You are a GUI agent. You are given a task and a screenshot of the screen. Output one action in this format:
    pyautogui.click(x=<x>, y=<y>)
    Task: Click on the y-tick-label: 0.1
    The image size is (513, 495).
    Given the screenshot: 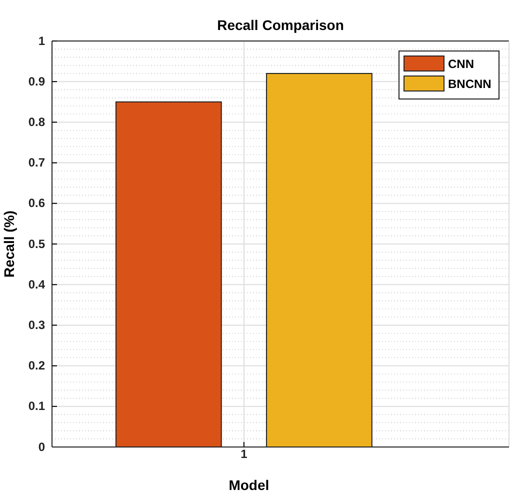 What is the action you would take?
    pyautogui.click(x=37, y=406)
    